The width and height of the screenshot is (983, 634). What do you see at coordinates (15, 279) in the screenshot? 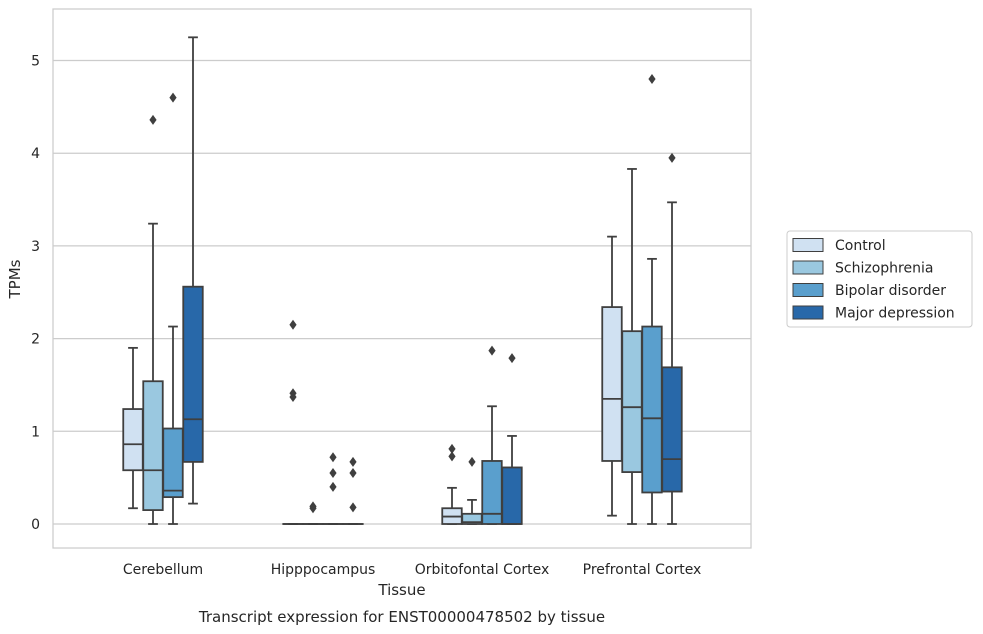
I see `y-axis-label: TPMs` at bounding box center [15, 279].